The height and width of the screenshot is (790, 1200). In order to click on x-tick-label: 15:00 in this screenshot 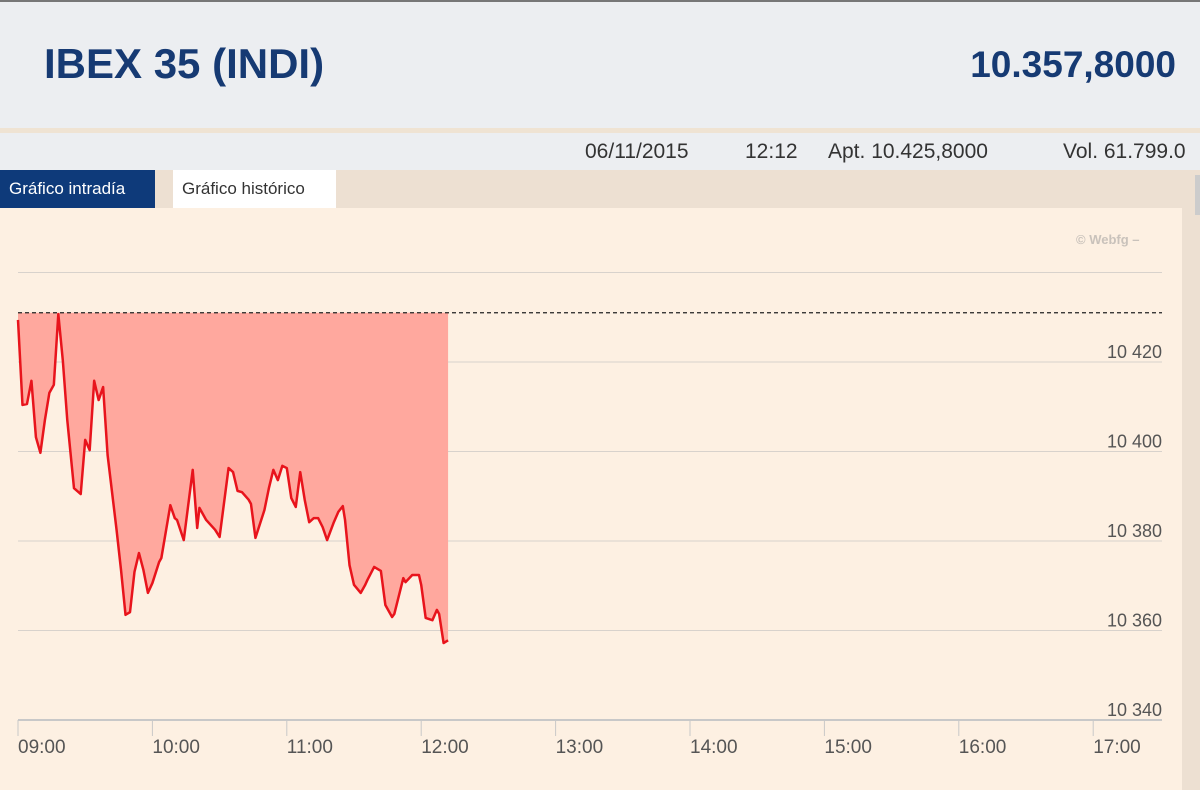, I will do `click(848, 747)`.